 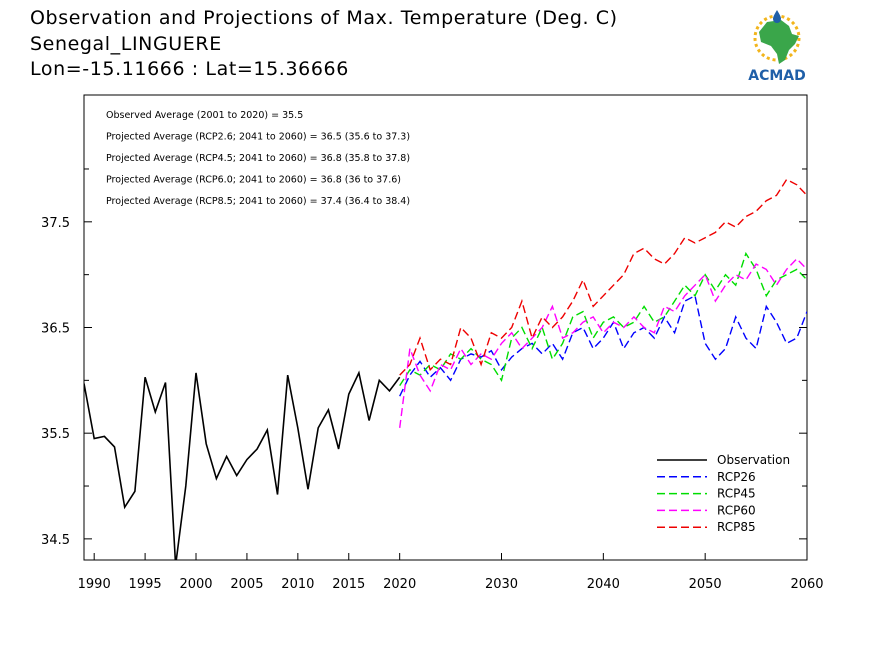 What do you see at coordinates (55, 329) in the screenshot?
I see `y-tick-label: 36.5` at bounding box center [55, 329].